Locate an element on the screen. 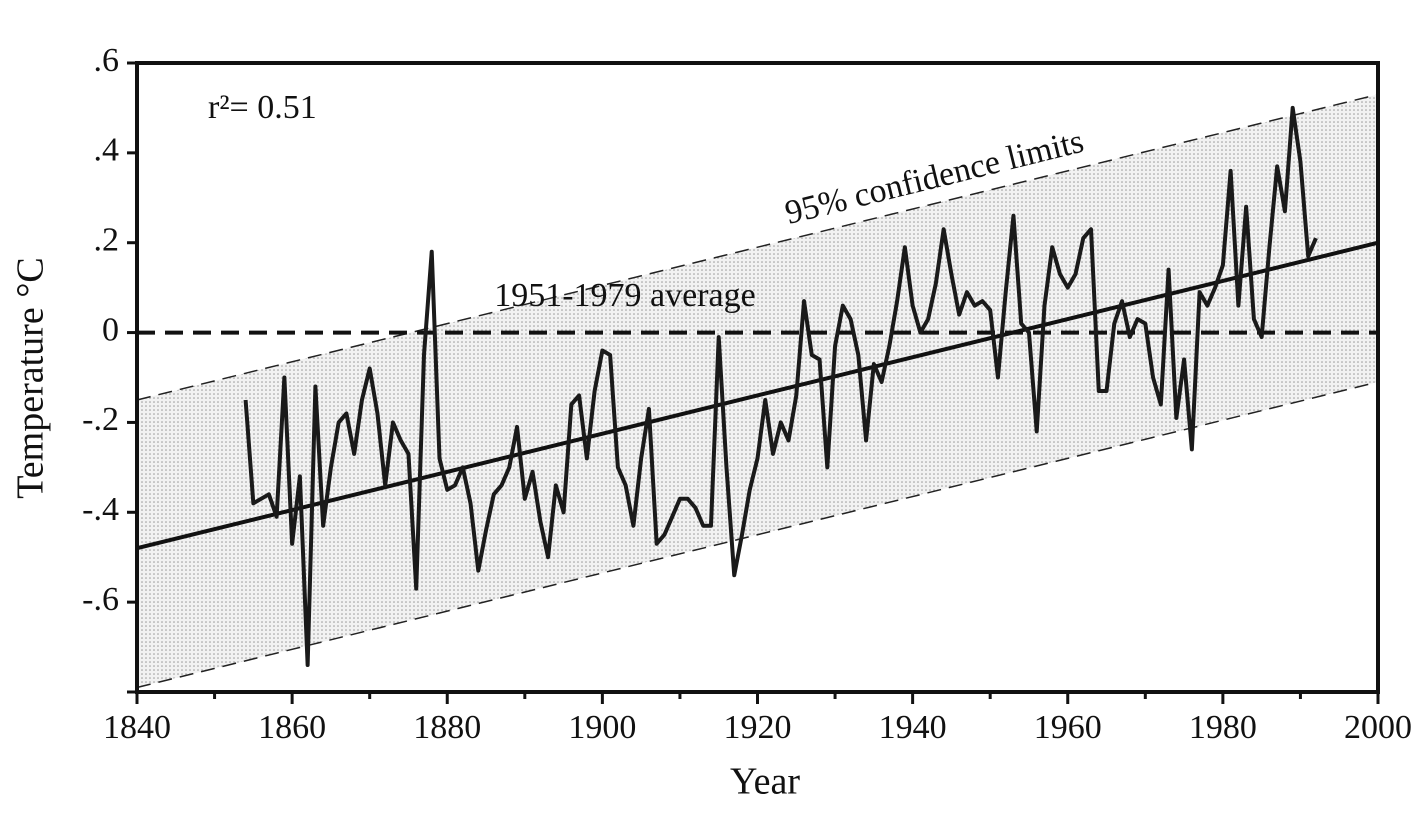 The width and height of the screenshot is (1420, 834). x-tick-label: 1920 is located at coordinates (758, 727).